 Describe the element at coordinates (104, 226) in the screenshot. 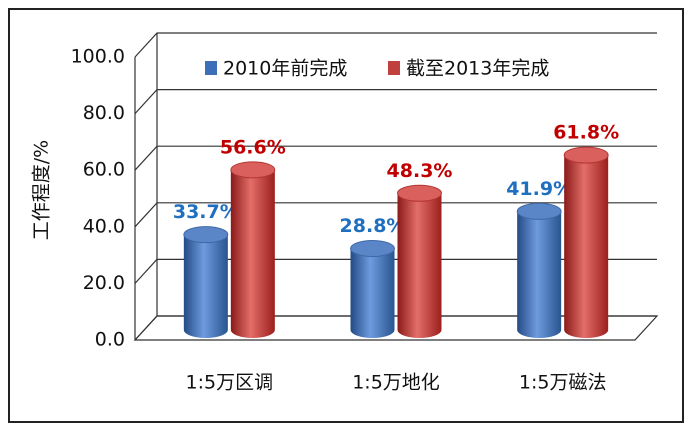

I see `y-tick-label: 40.0` at that location.